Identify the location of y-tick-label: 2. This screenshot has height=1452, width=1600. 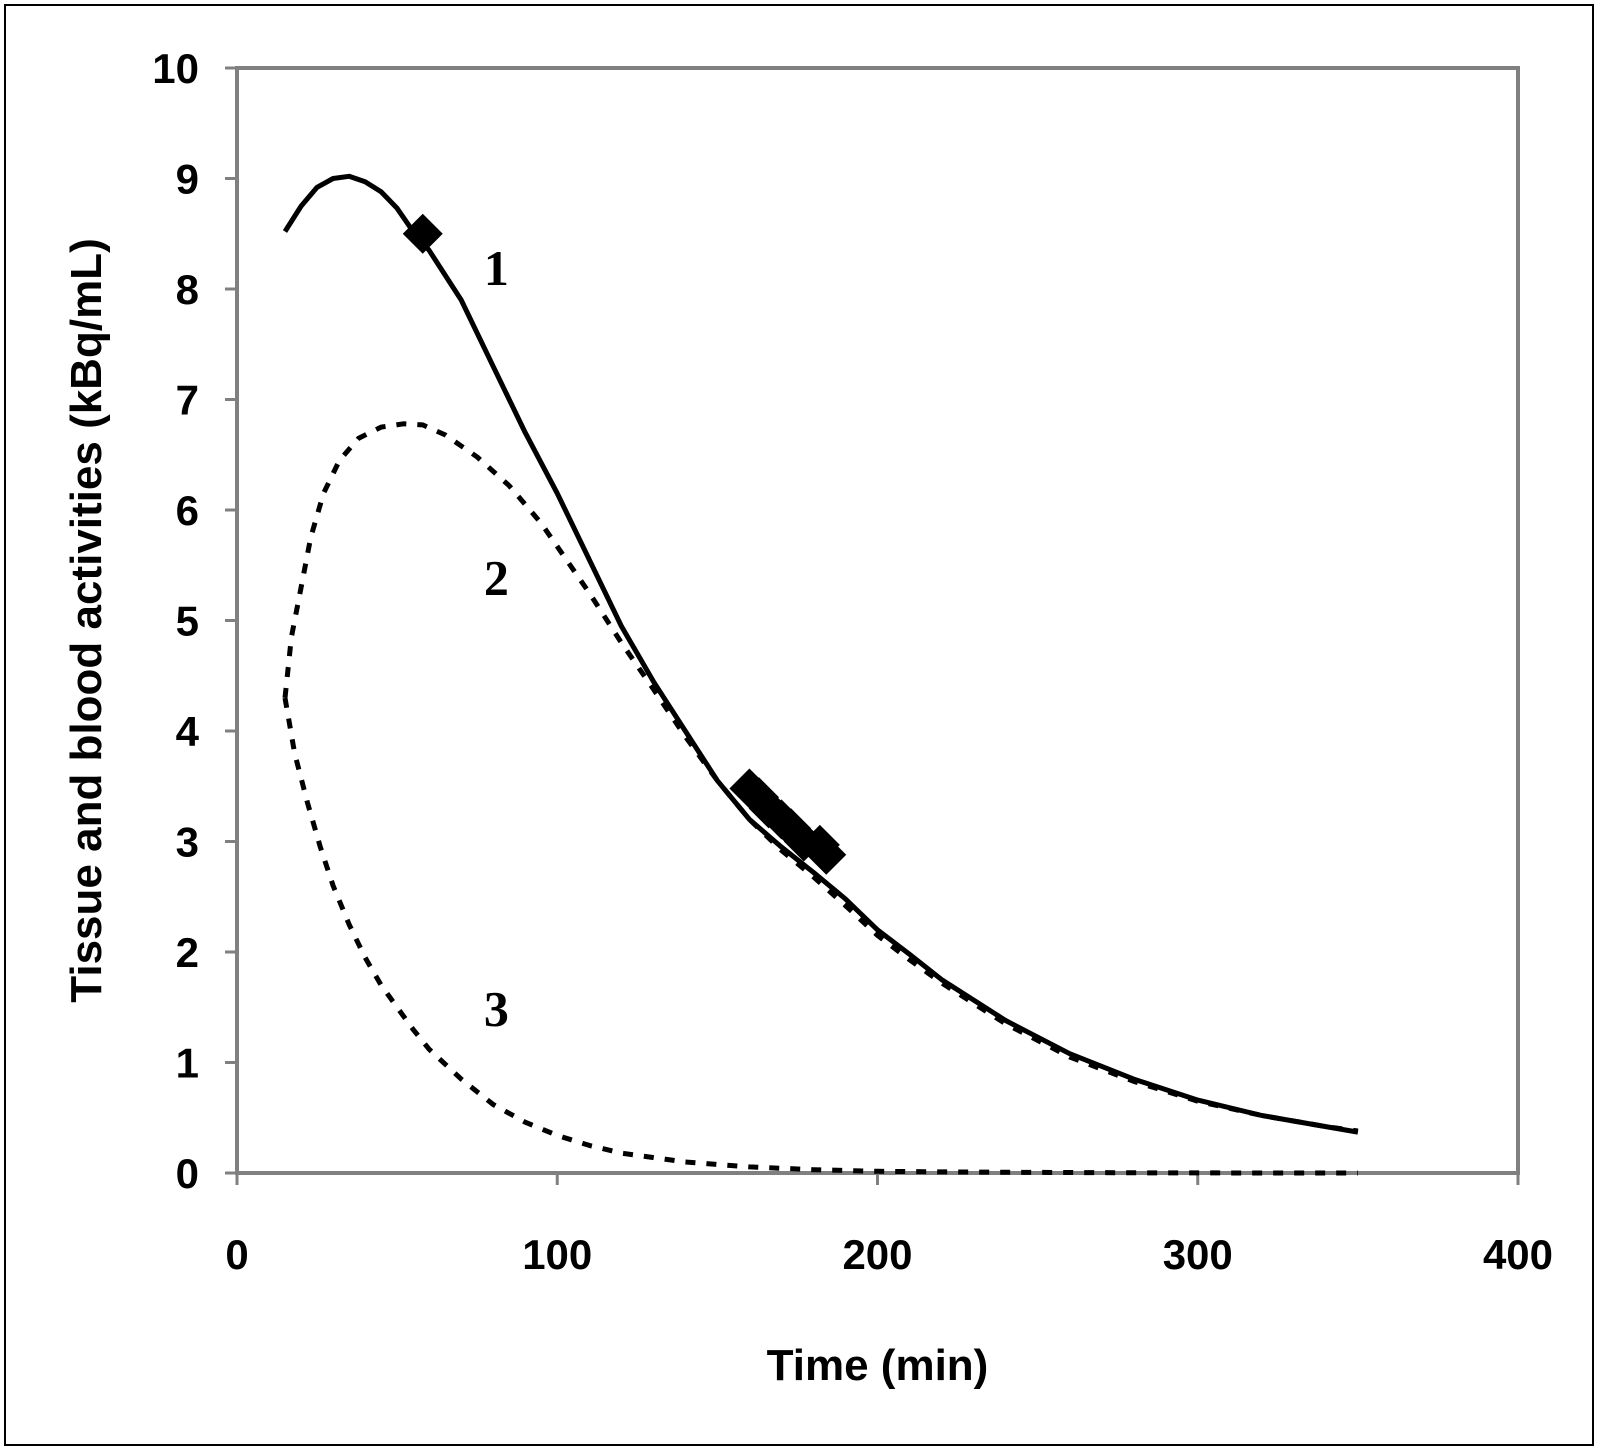
(187, 952).